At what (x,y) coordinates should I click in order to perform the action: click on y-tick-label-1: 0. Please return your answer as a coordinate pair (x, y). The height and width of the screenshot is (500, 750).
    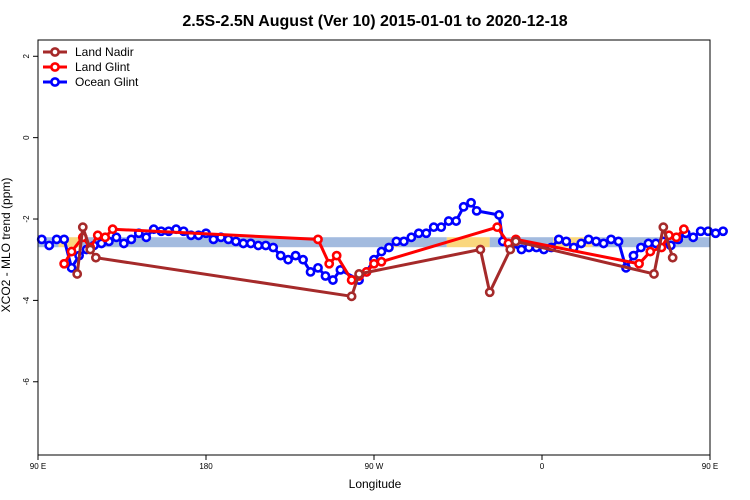
    Looking at the image, I should click on (26, 137).